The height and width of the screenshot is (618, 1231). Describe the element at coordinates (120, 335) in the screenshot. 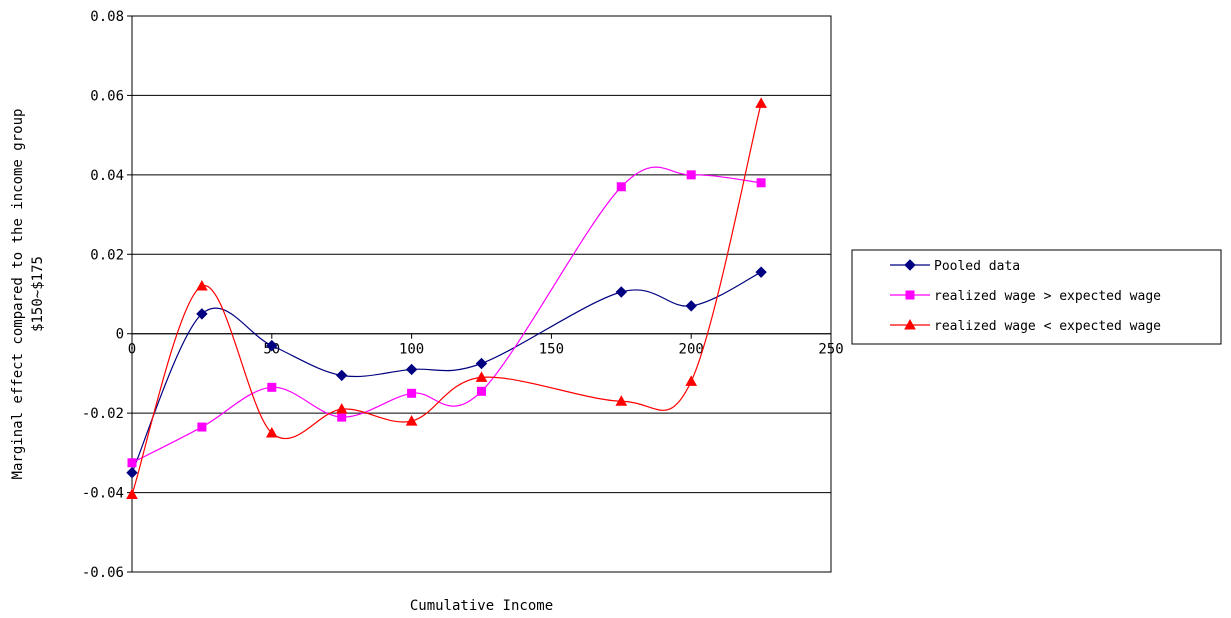

I see `y-tick-label: 0` at that location.